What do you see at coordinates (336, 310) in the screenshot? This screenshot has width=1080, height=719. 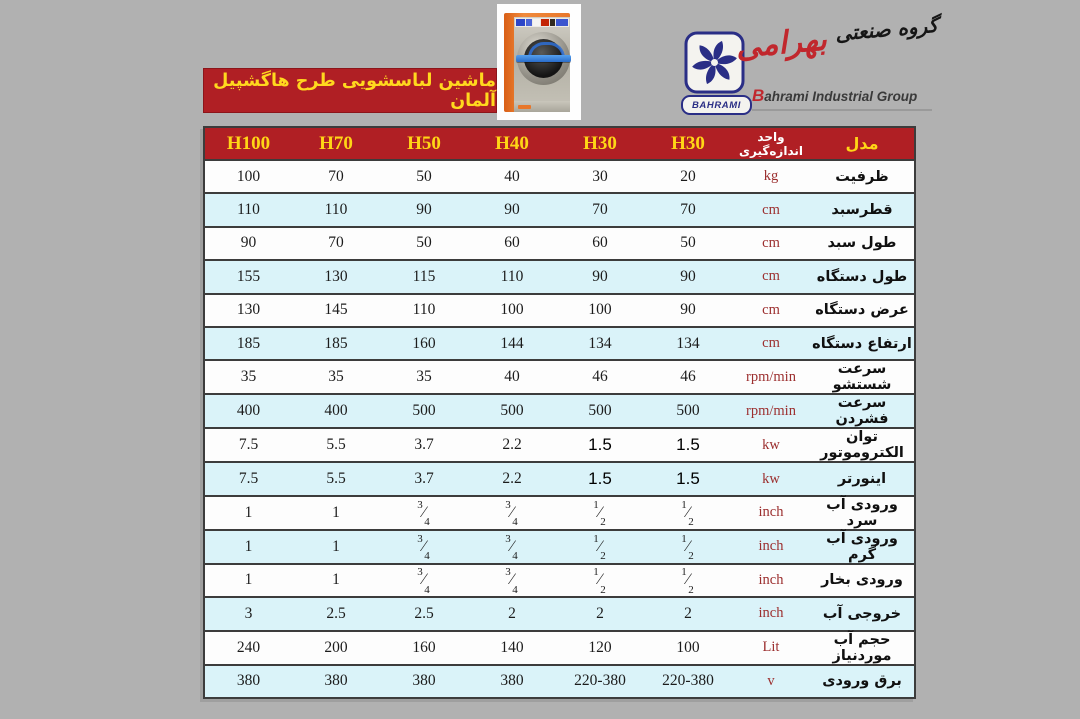 I see `cell-value: 145` at bounding box center [336, 310].